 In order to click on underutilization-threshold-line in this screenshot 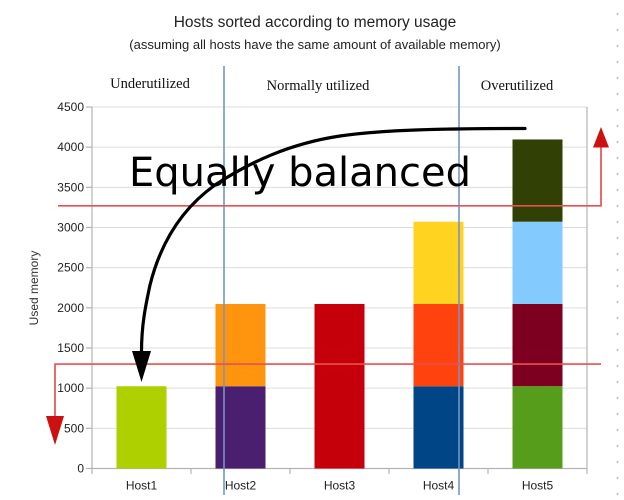, I will do `click(327, 390)`.